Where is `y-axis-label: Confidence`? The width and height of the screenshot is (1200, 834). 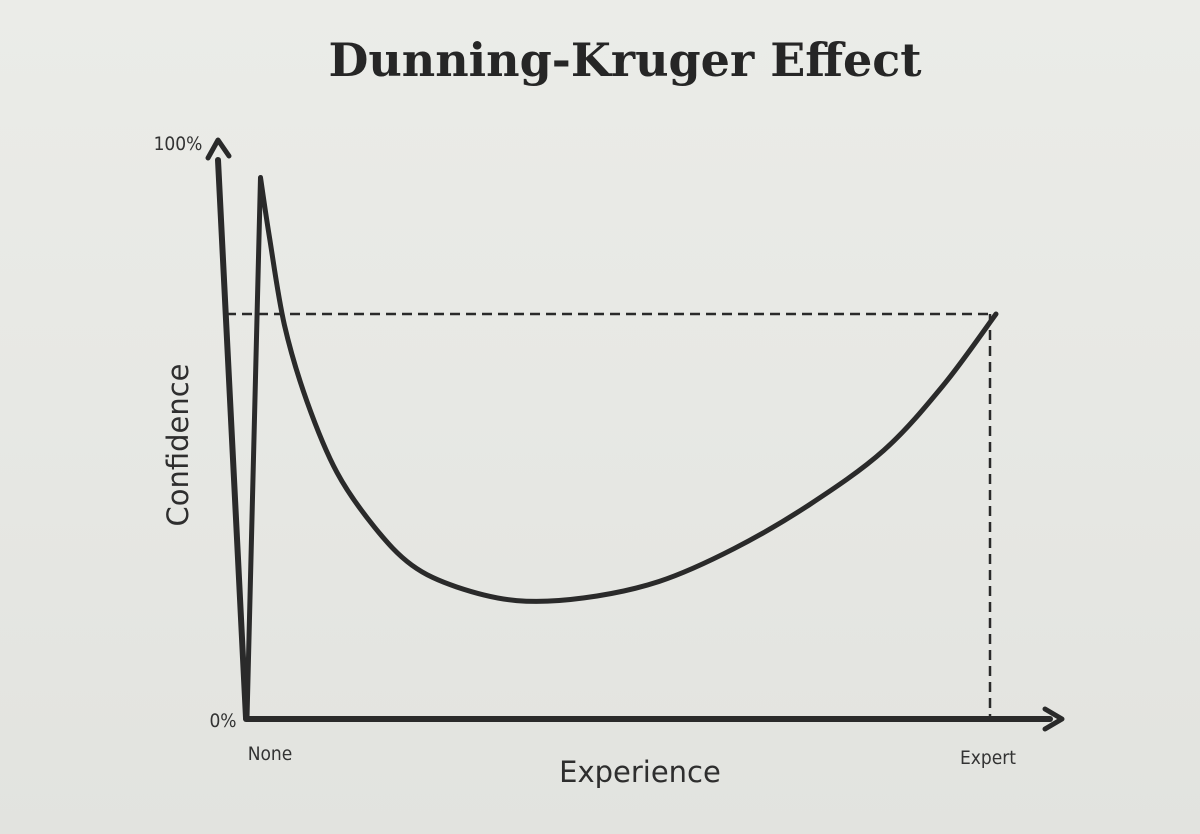 y-axis-label: Confidence is located at coordinates (178, 444).